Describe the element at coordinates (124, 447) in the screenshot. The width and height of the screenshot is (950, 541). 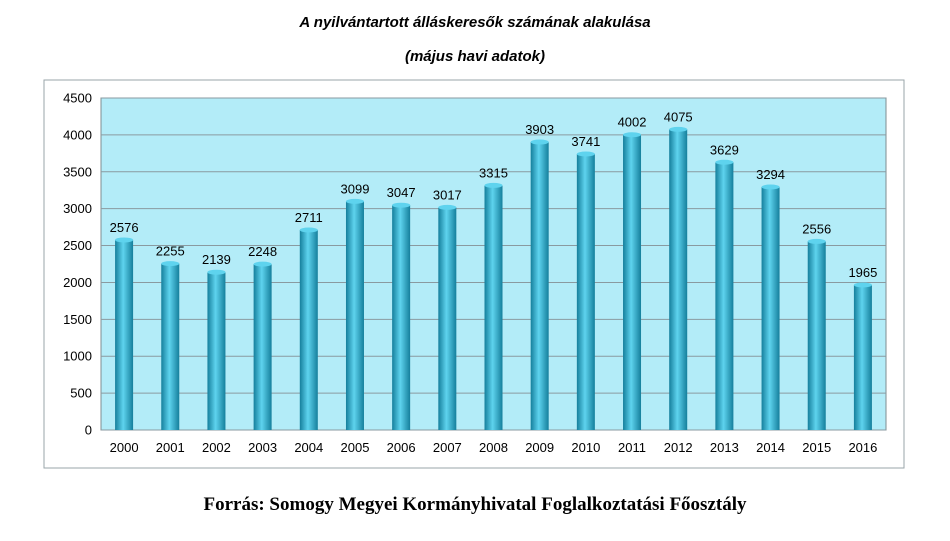
I see `x-tick-label: 2000` at that location.